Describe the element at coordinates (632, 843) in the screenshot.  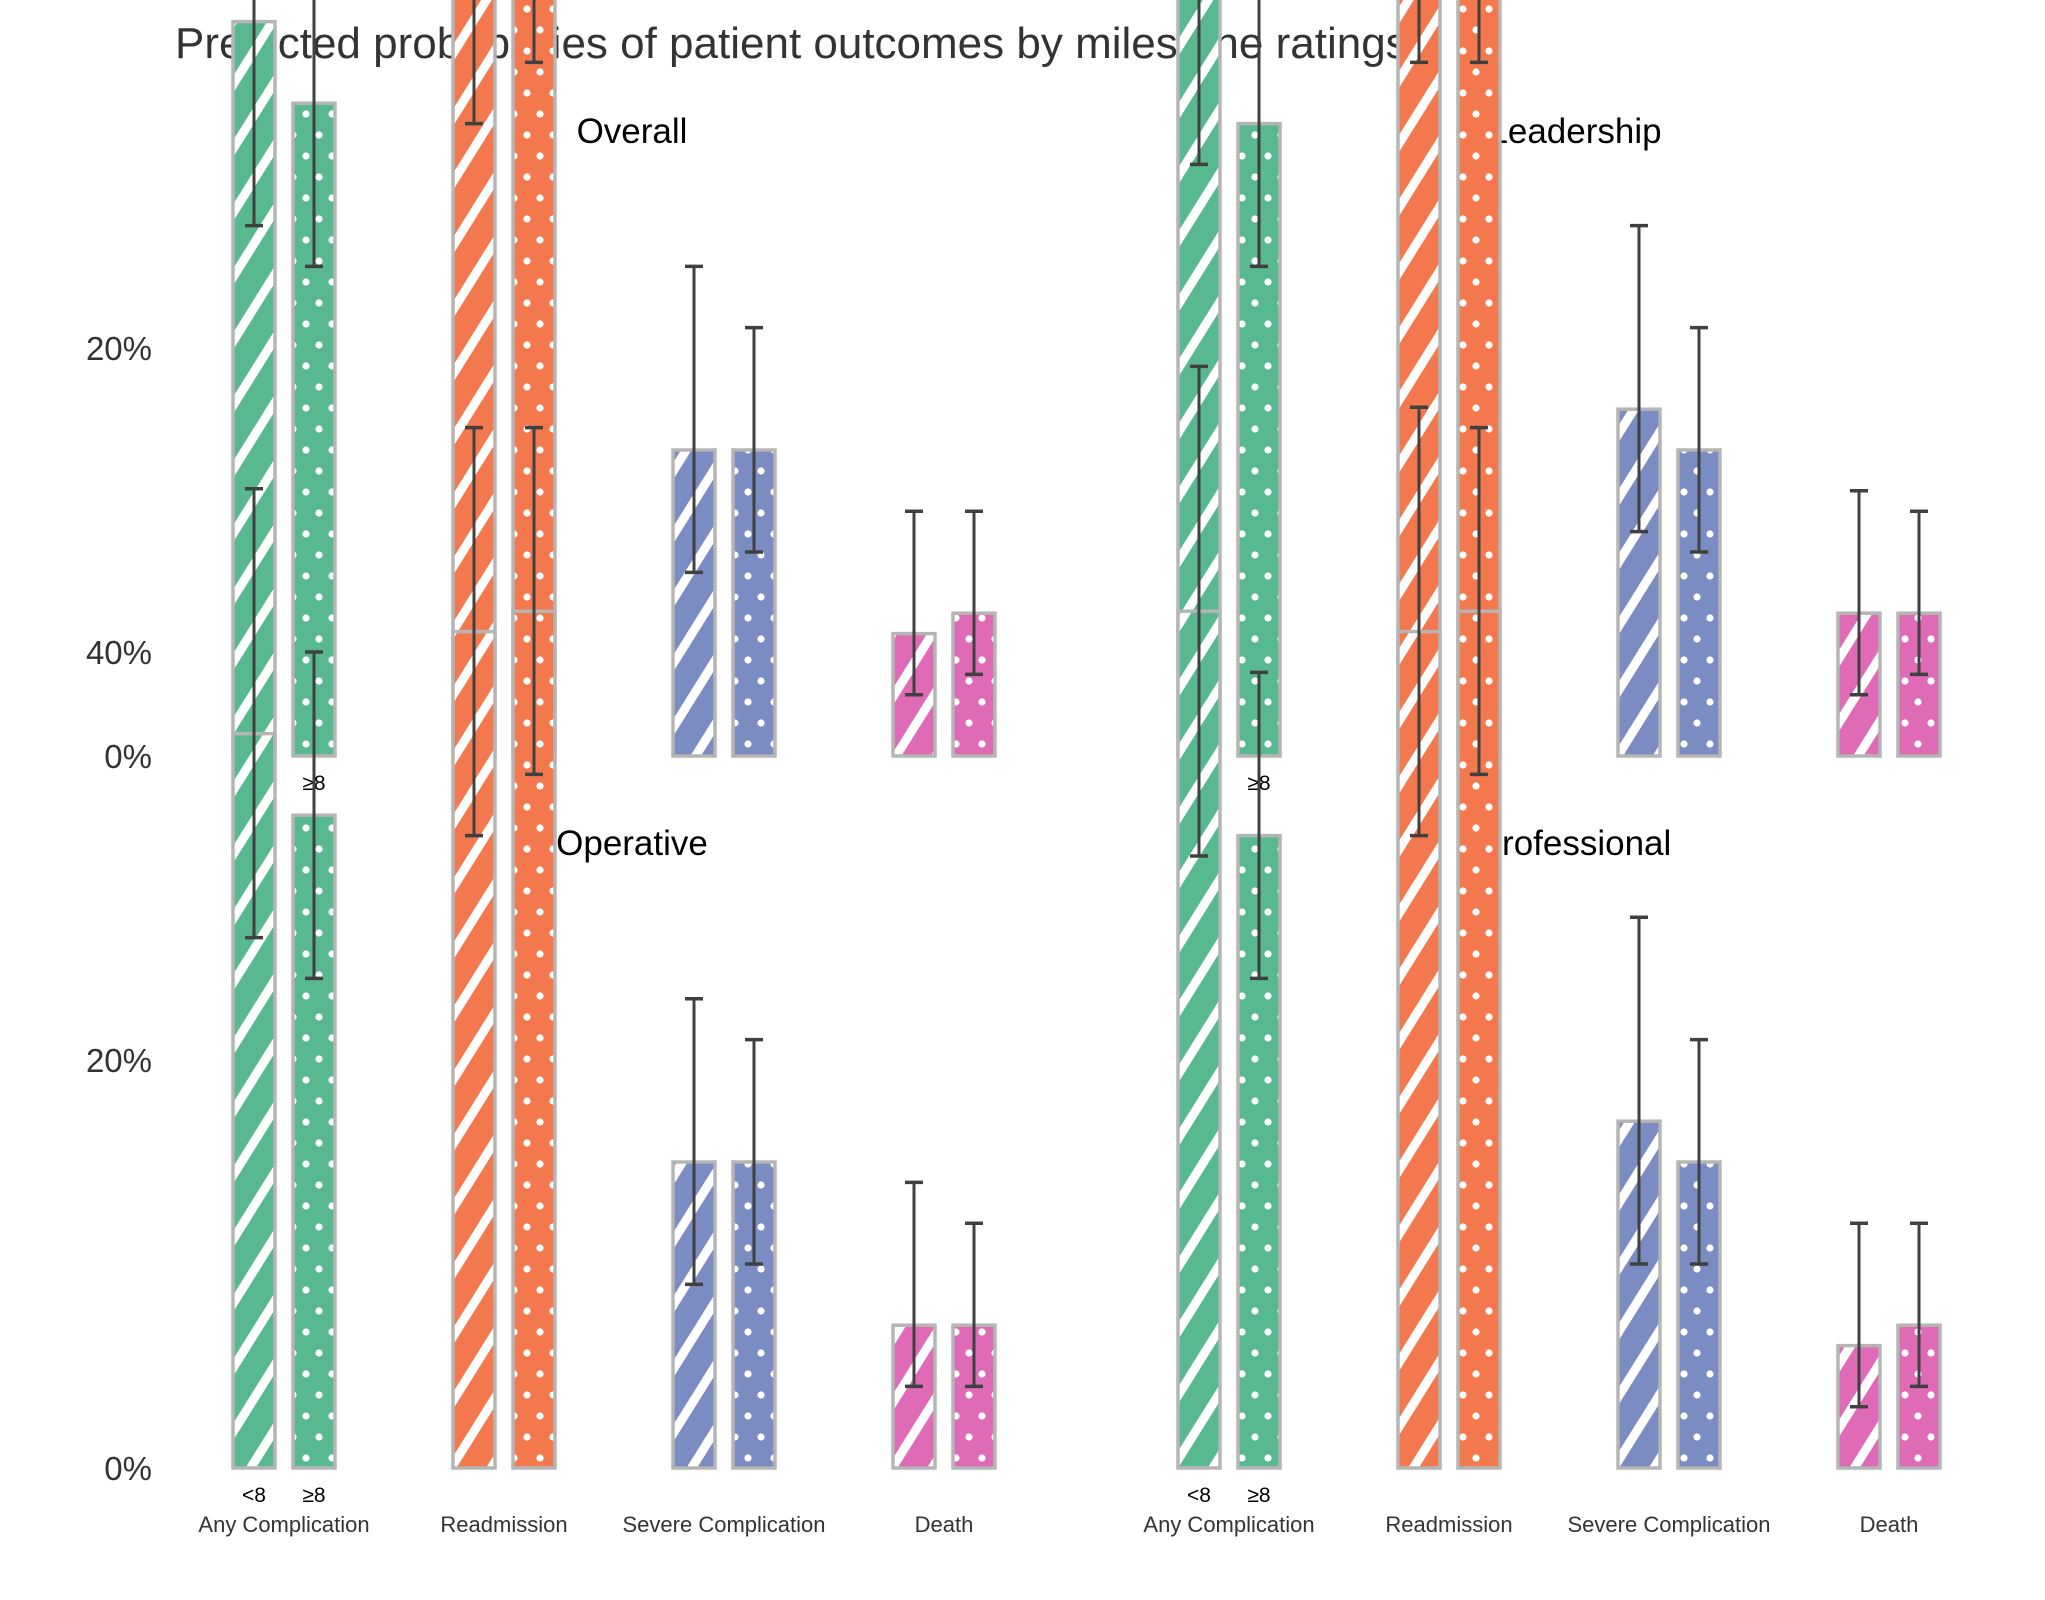
I see `panel-title: Operative` at that location.